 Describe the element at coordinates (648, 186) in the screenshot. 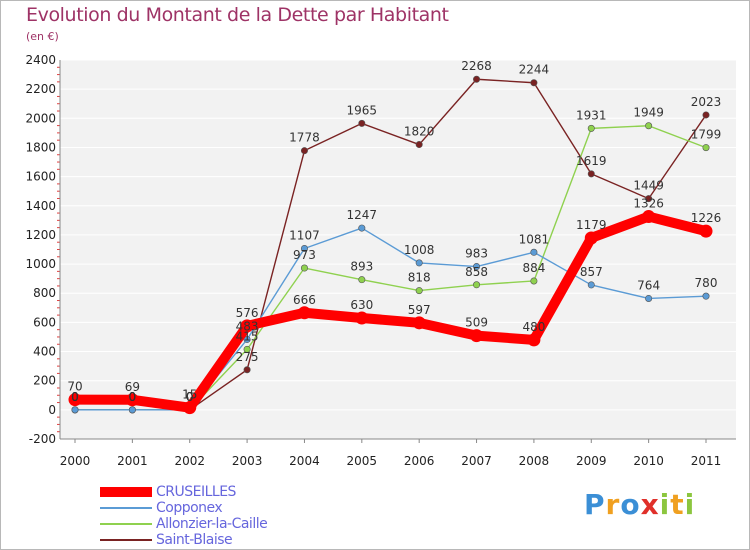

I see `data-label: 1449` at that location.